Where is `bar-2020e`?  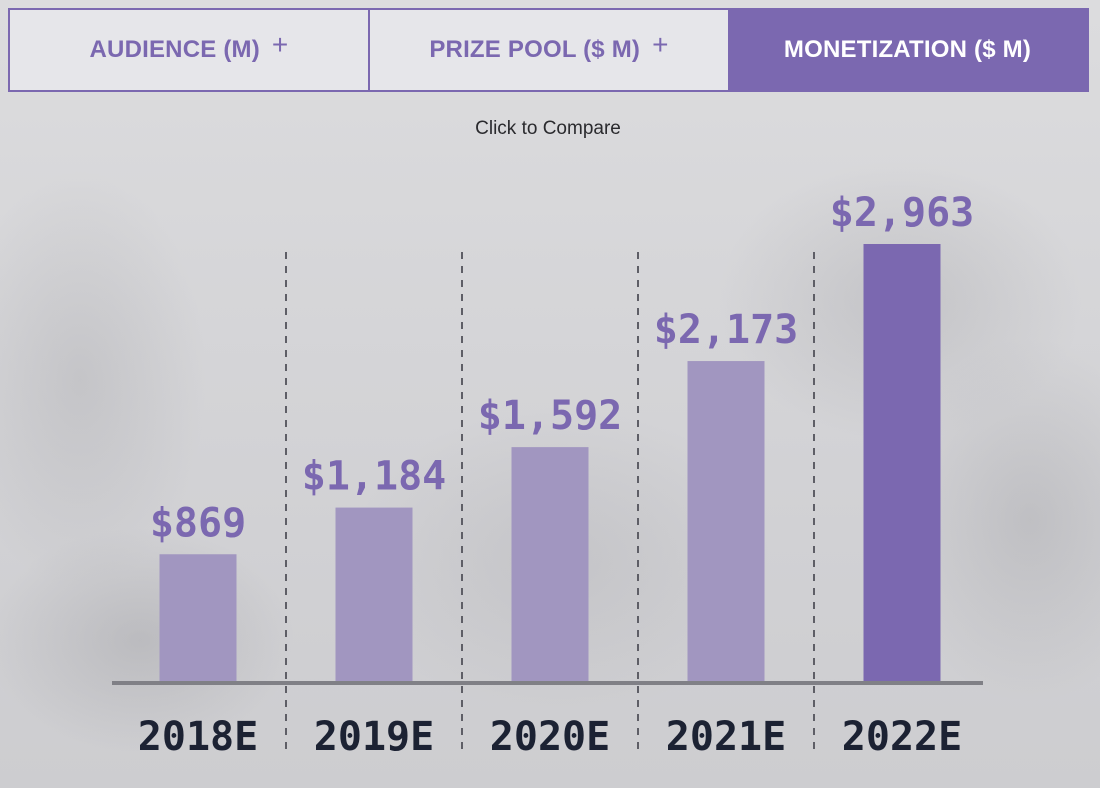 bar-2020e is located at coordinates (550, 565).